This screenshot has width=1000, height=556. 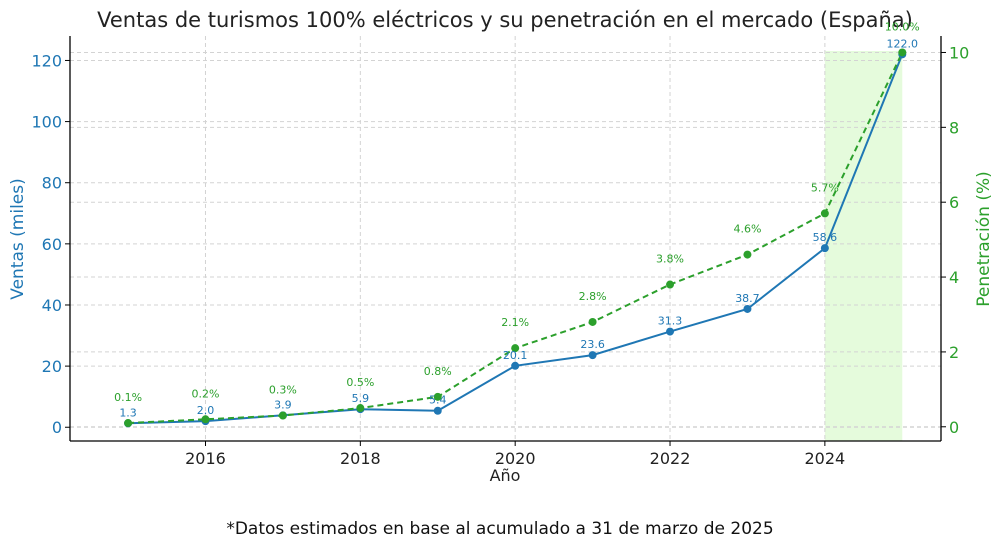 I want to click on y-tick-label-left: 0, so click(x=57, y=427).